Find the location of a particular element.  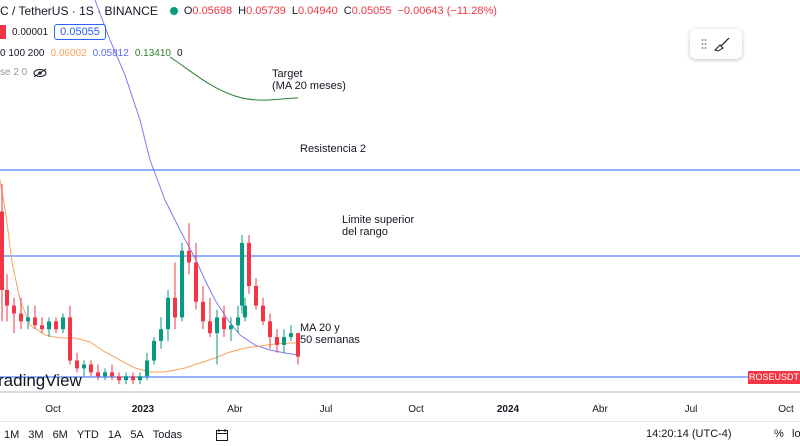

time-tick: 2024 is located at coordinates (508, 409).